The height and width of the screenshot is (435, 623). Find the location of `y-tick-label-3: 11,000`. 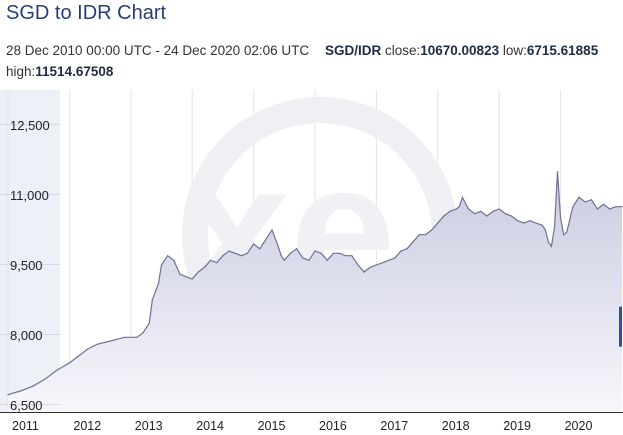

y-tick-label-3: 11,000 is located at coordinates (29, 195).